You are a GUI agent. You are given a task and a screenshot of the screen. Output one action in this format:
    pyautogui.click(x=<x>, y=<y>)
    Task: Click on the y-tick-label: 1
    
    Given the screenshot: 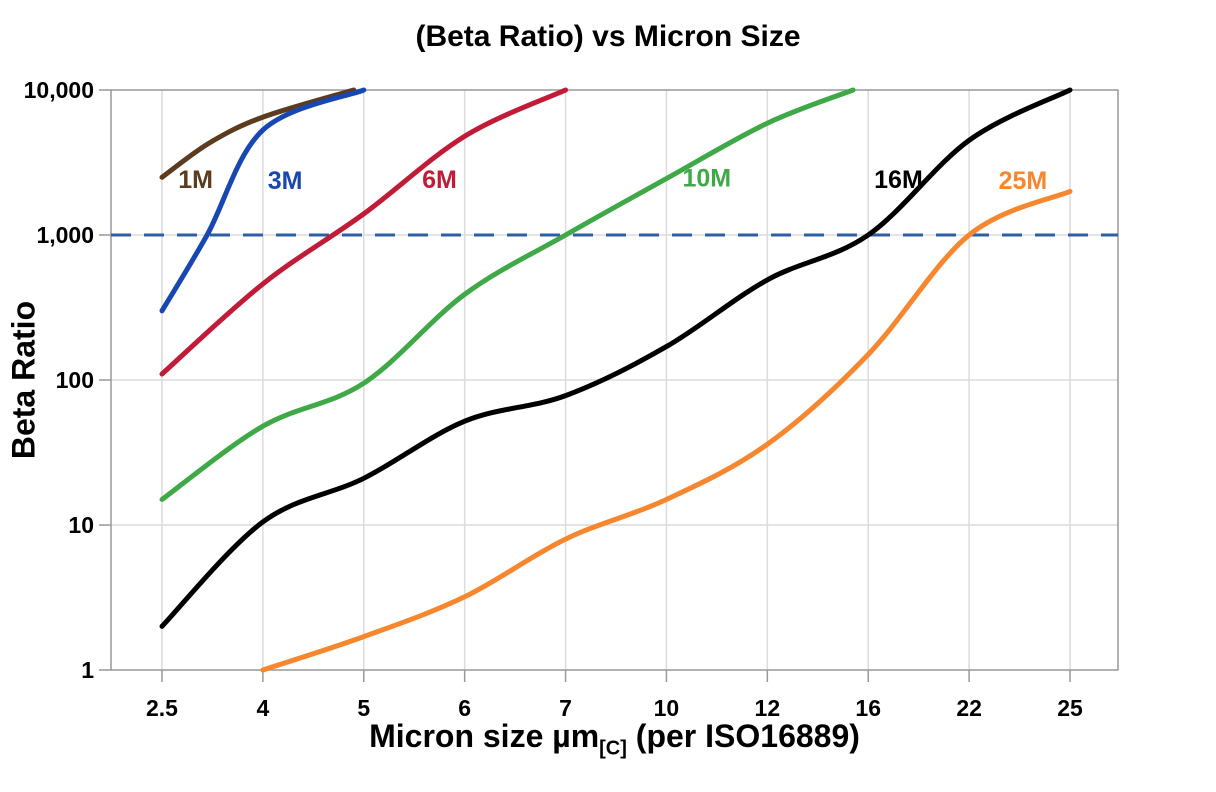 What is the action you would take?
    pyautogui.click(x=87, y=670)
    